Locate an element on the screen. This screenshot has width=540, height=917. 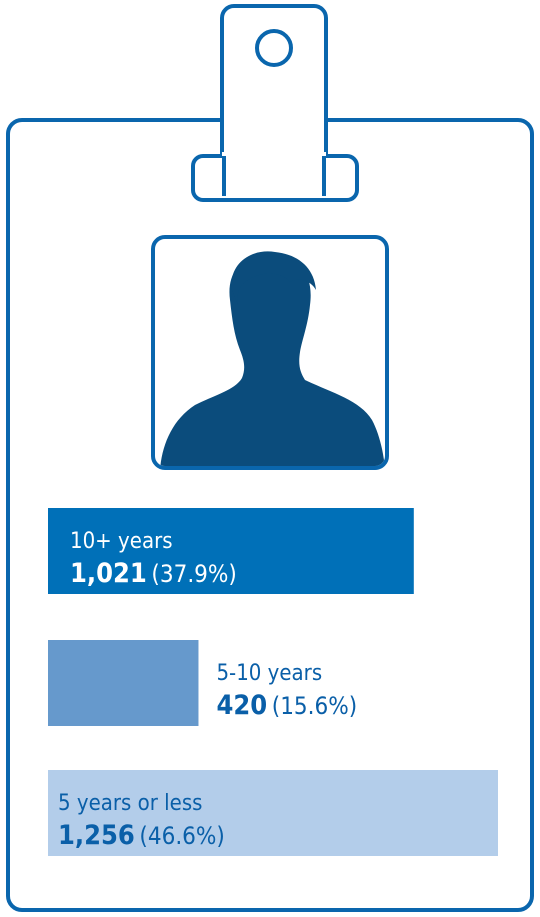
value-line: 1,021 (37.9%) is located at coordinates (153, 573).